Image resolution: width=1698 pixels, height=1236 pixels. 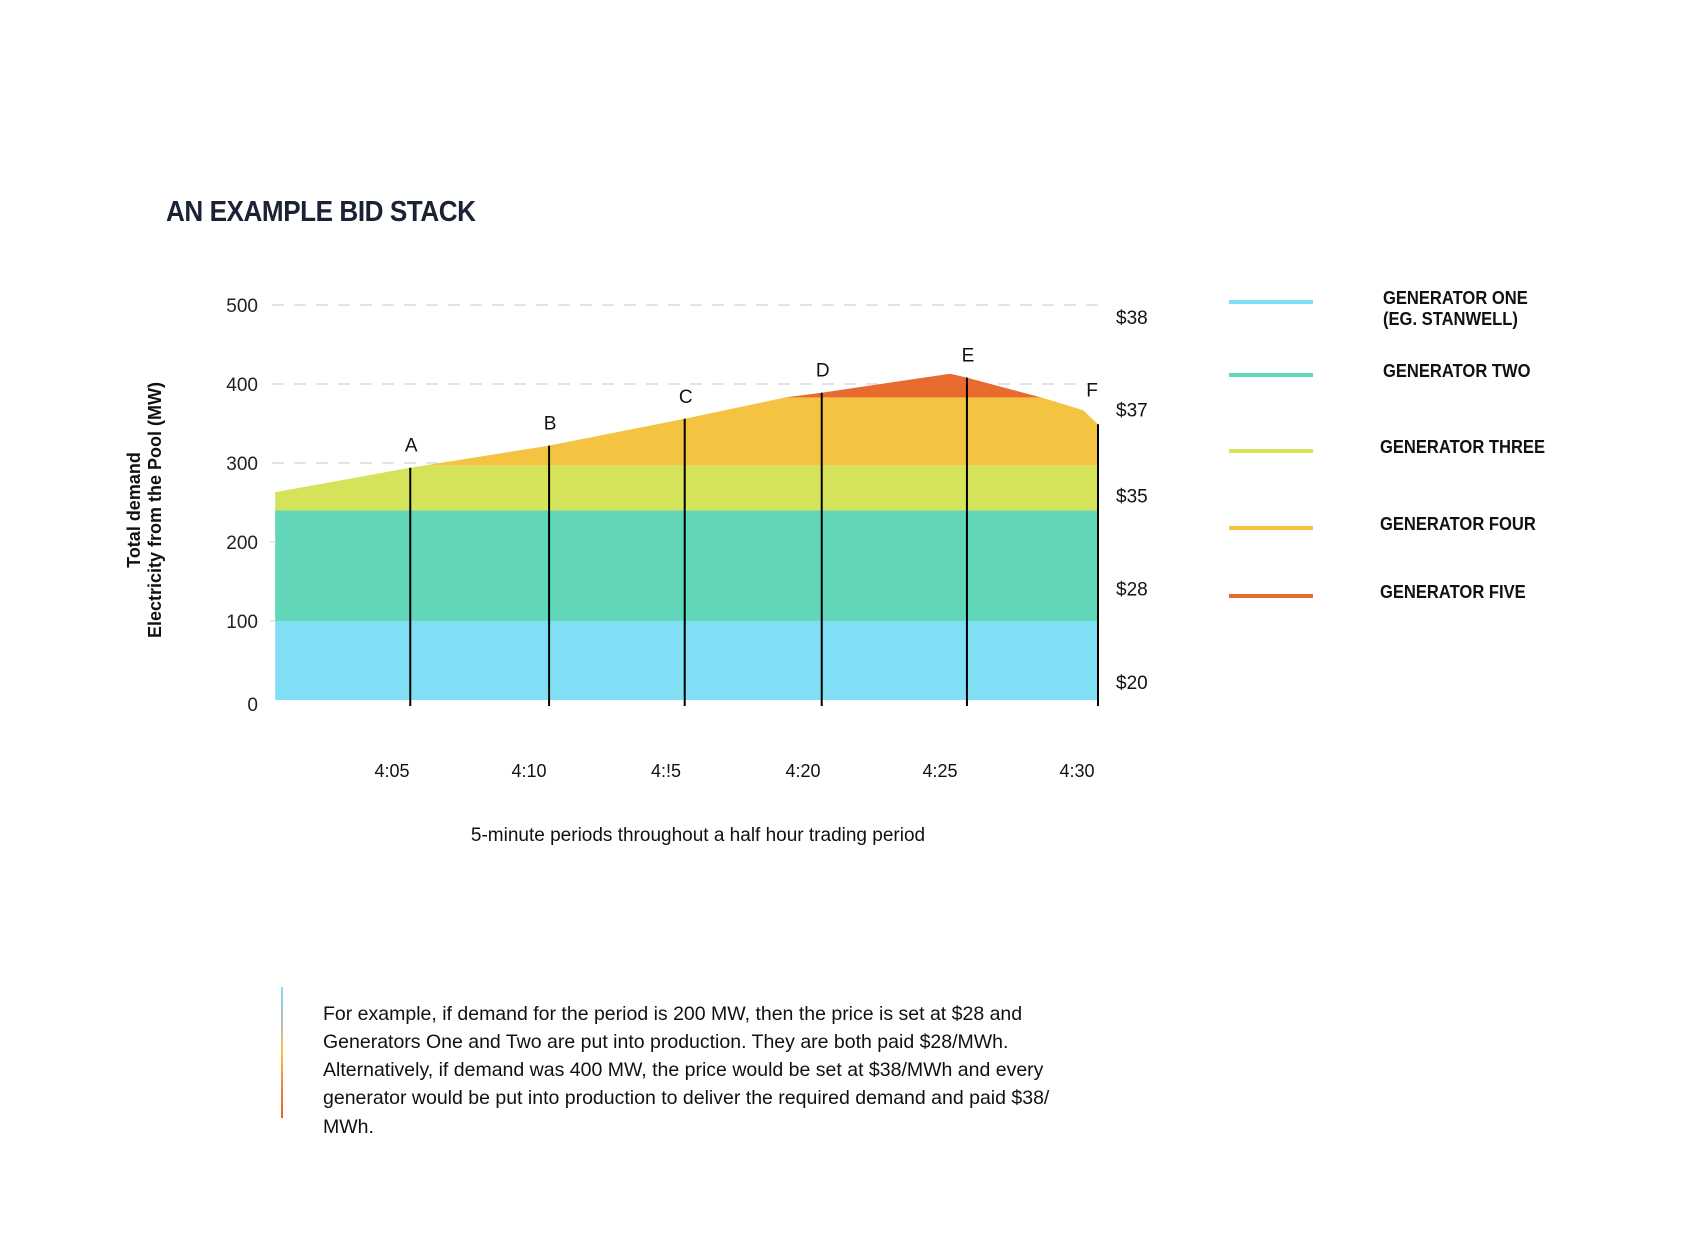 I want to click on price-label: $35, so click(x=1132, y=496).